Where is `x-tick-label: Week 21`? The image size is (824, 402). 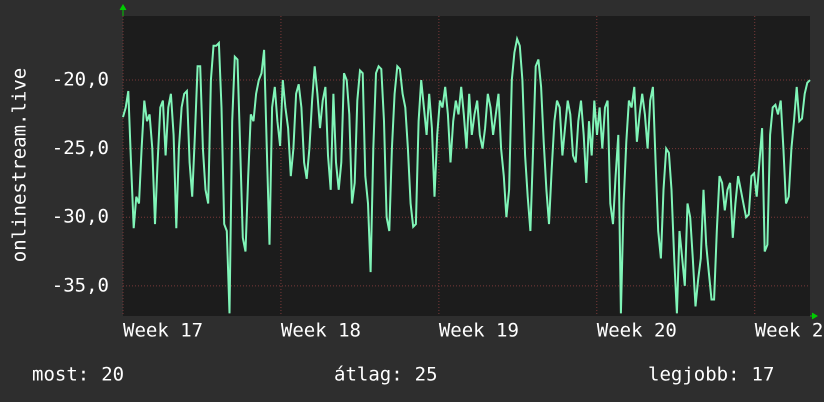 x-tick-label: Week 21 is located at coordinates (789, 331).